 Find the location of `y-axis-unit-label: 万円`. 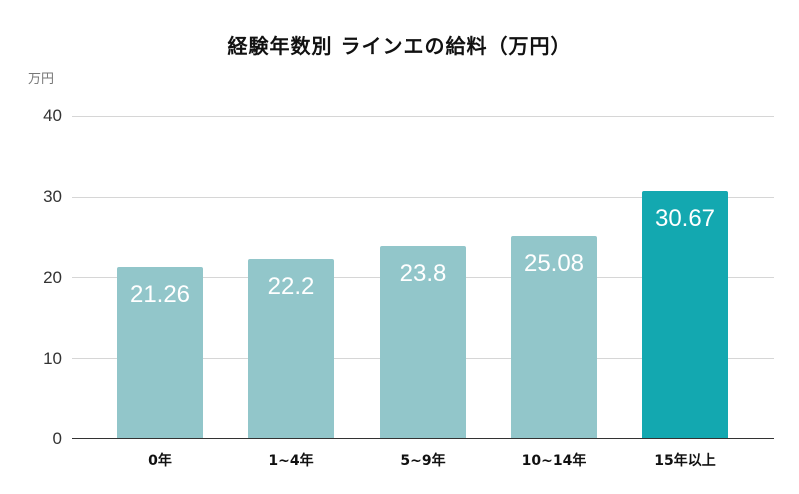

y-axis-unit-label: 万円 is located at coordinates (41, 79).